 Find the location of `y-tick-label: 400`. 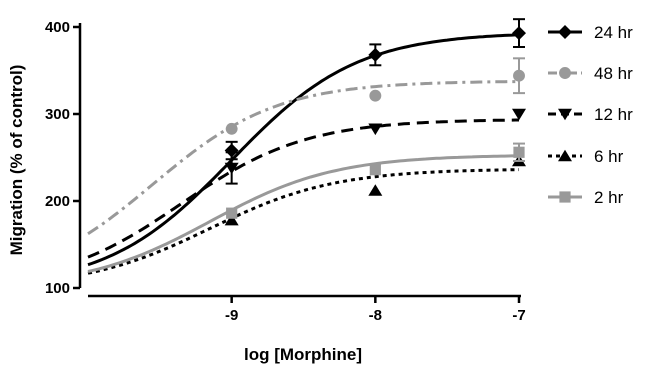

y-tick-label: 400 is located at coordinates (57, 27).